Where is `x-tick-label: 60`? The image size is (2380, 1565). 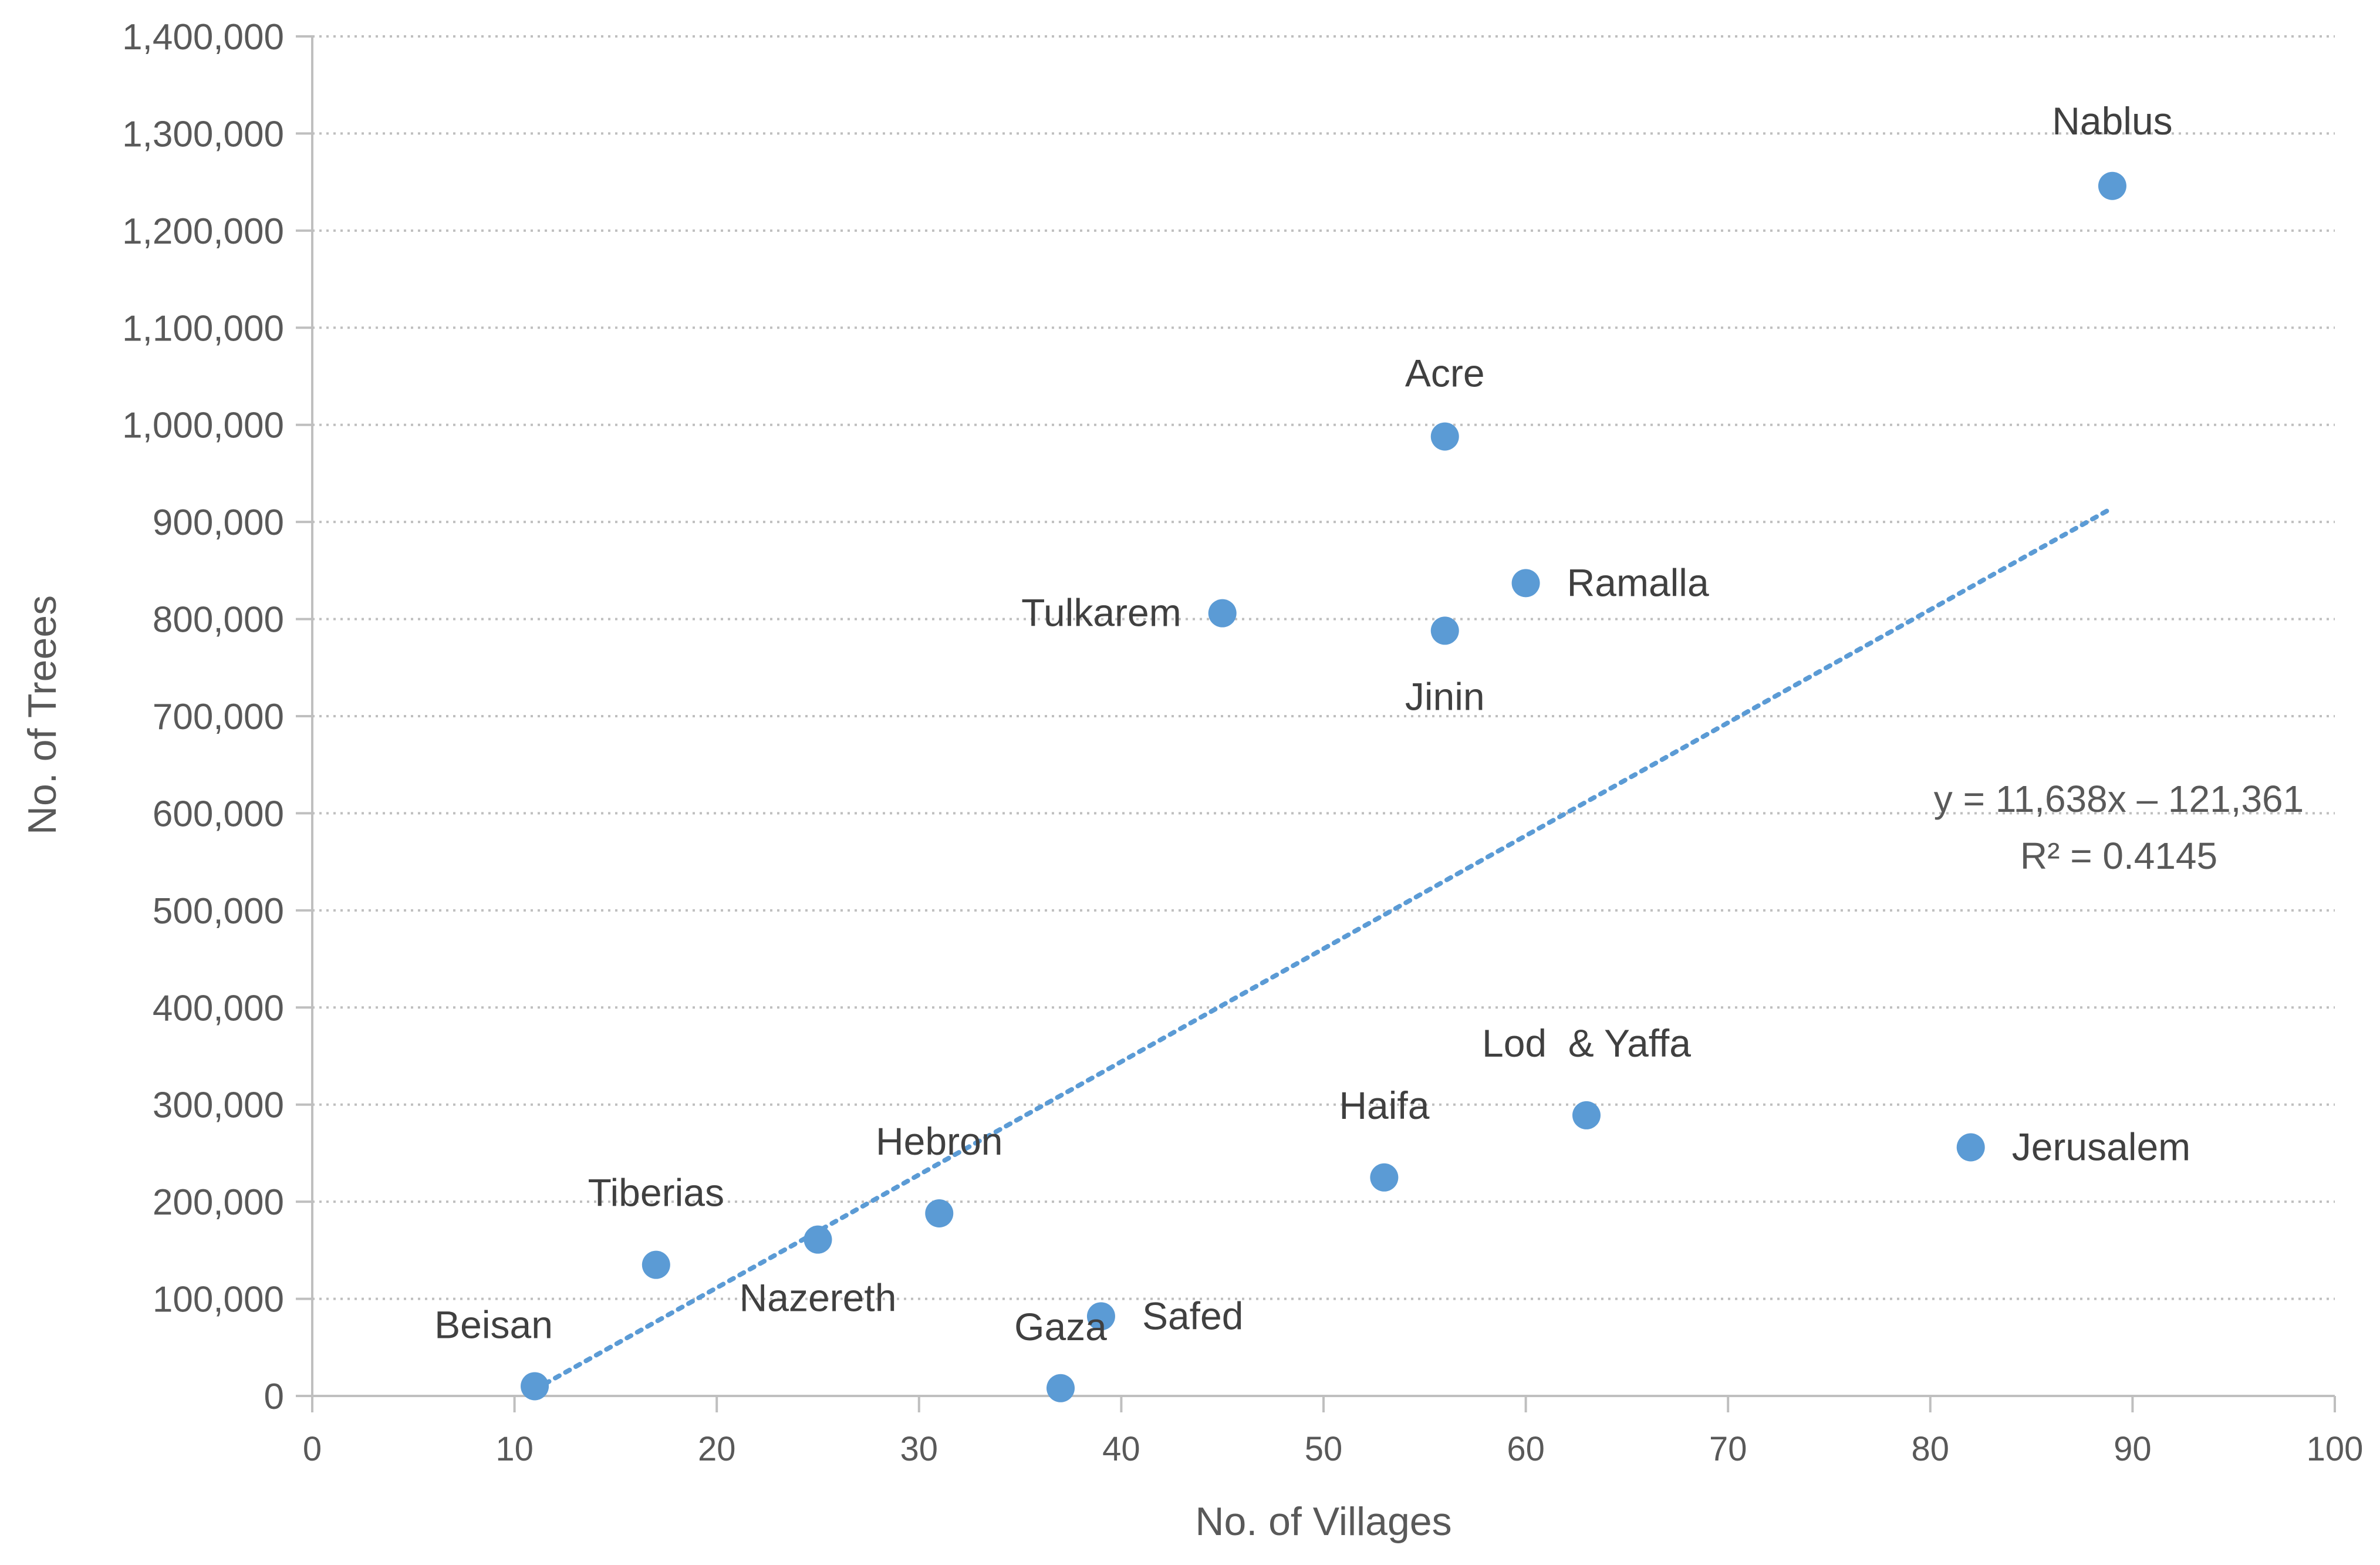
x-tick-label: 60 is located at coordinates (1526, 1449).